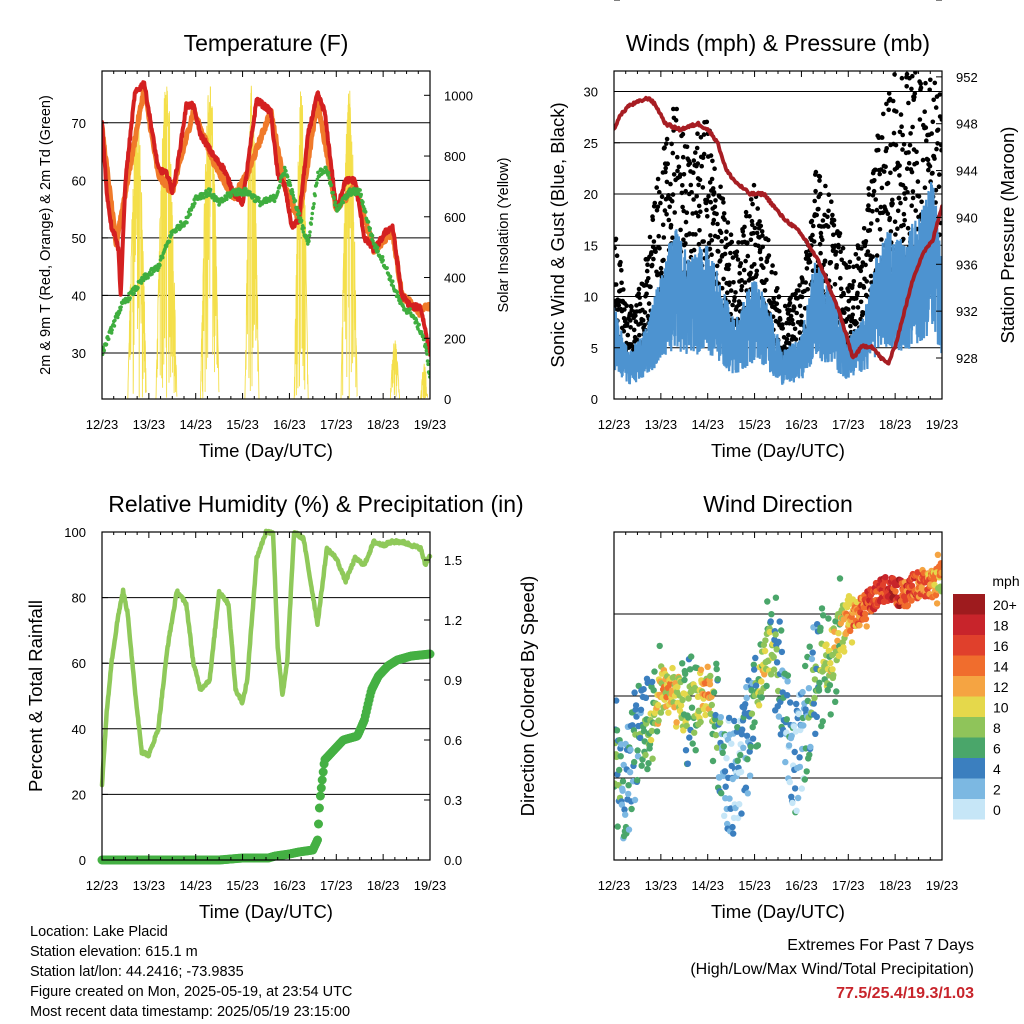  I want to click on elevation-text: Station elevation: 615.1 m, so click(114, 952).